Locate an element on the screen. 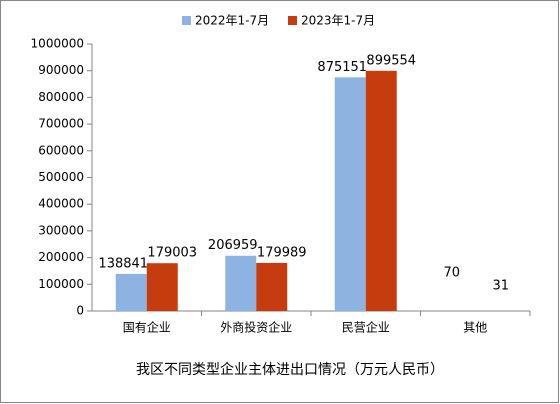  x-tick-label: 其他 is located at coordinates (475, 328).